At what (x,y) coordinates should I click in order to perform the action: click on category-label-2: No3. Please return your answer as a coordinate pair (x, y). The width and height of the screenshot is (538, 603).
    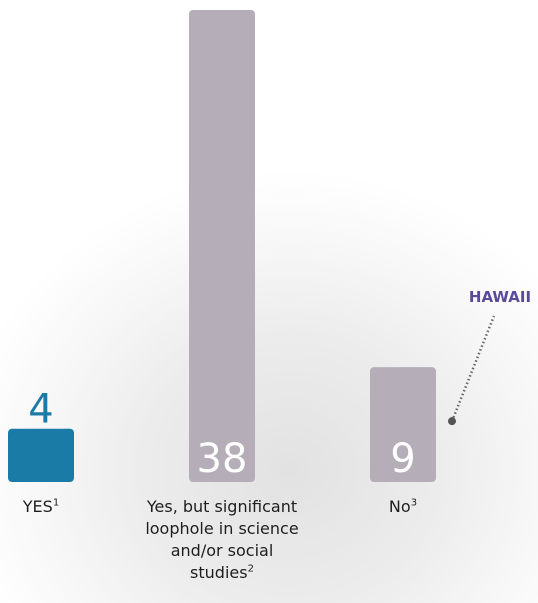
    Looking at the image, I should click on (403, 507).